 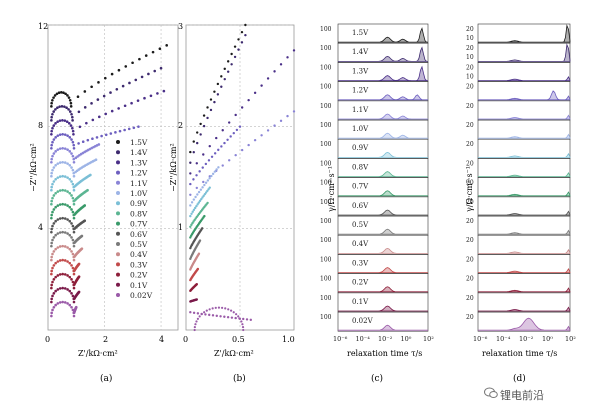 What do you see at coordinates (105, 339) in the screenshot?
I see `panel-a-xtick-2: 2` at bounding box center [105, 339].